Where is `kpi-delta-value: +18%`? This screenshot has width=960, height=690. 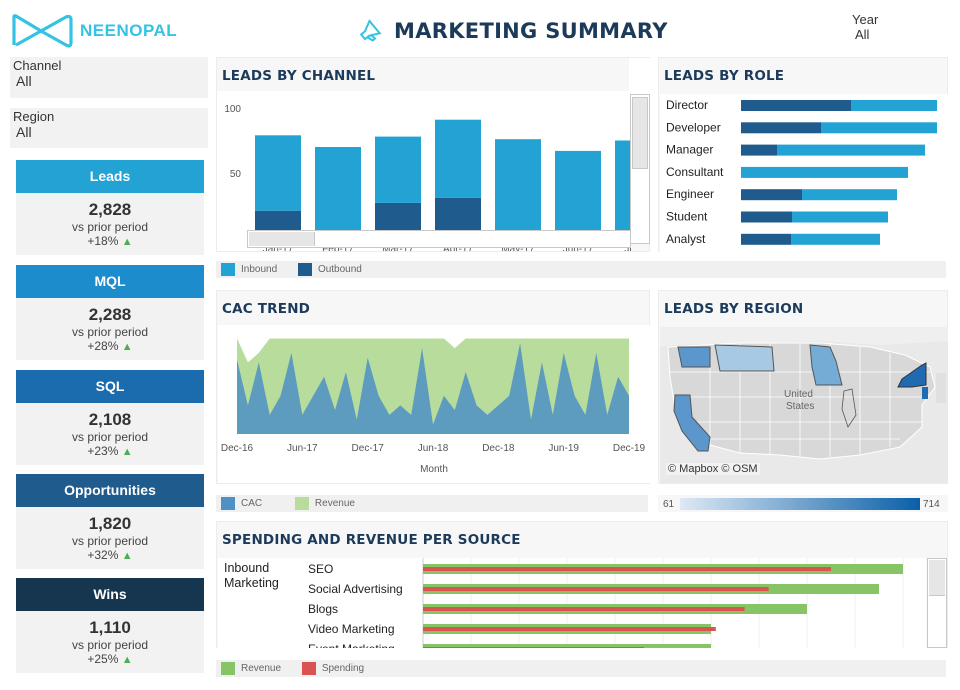
kpi-delta-value: +18% is located at coordinates (103, 241).